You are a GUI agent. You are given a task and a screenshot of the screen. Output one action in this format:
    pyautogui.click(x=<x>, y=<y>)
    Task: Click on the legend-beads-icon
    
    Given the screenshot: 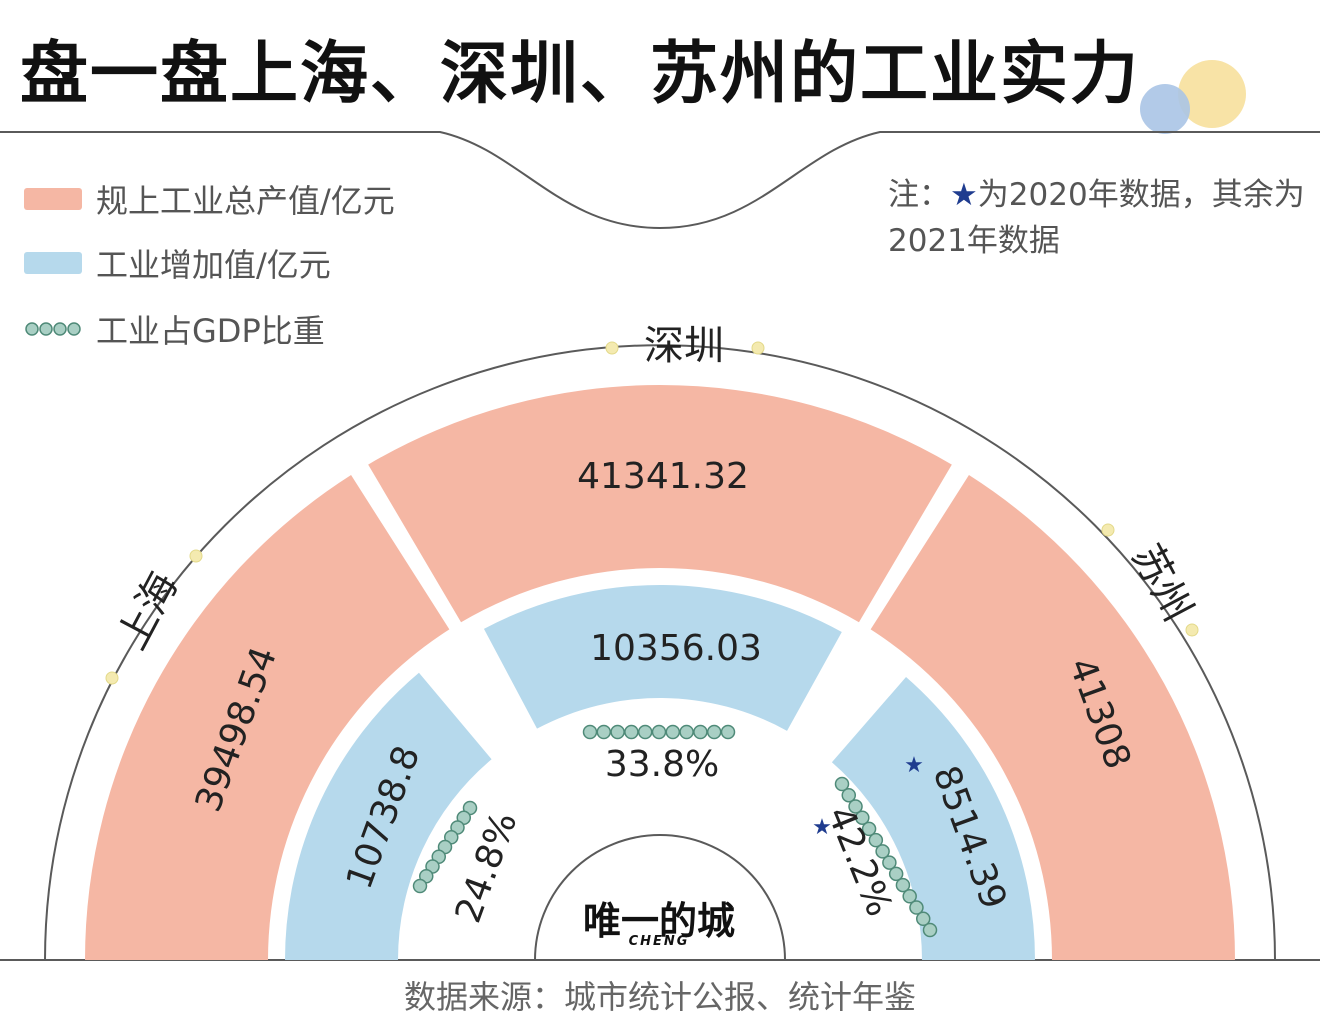 What is the action you would take?
    pyautogui.click(x=53, y=329)
    